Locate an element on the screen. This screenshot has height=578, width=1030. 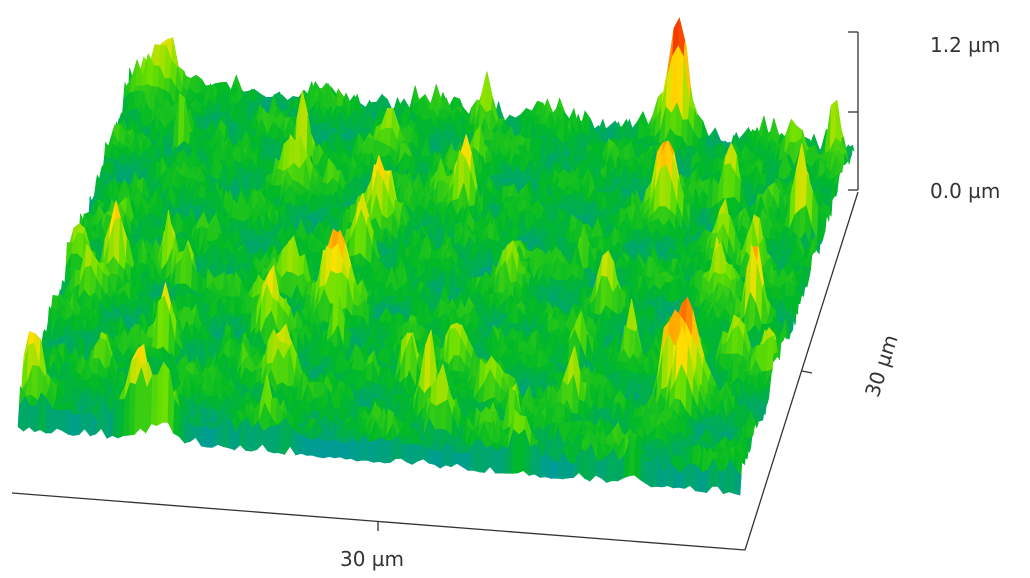
surface-cell is located at coordinates (839, 122).